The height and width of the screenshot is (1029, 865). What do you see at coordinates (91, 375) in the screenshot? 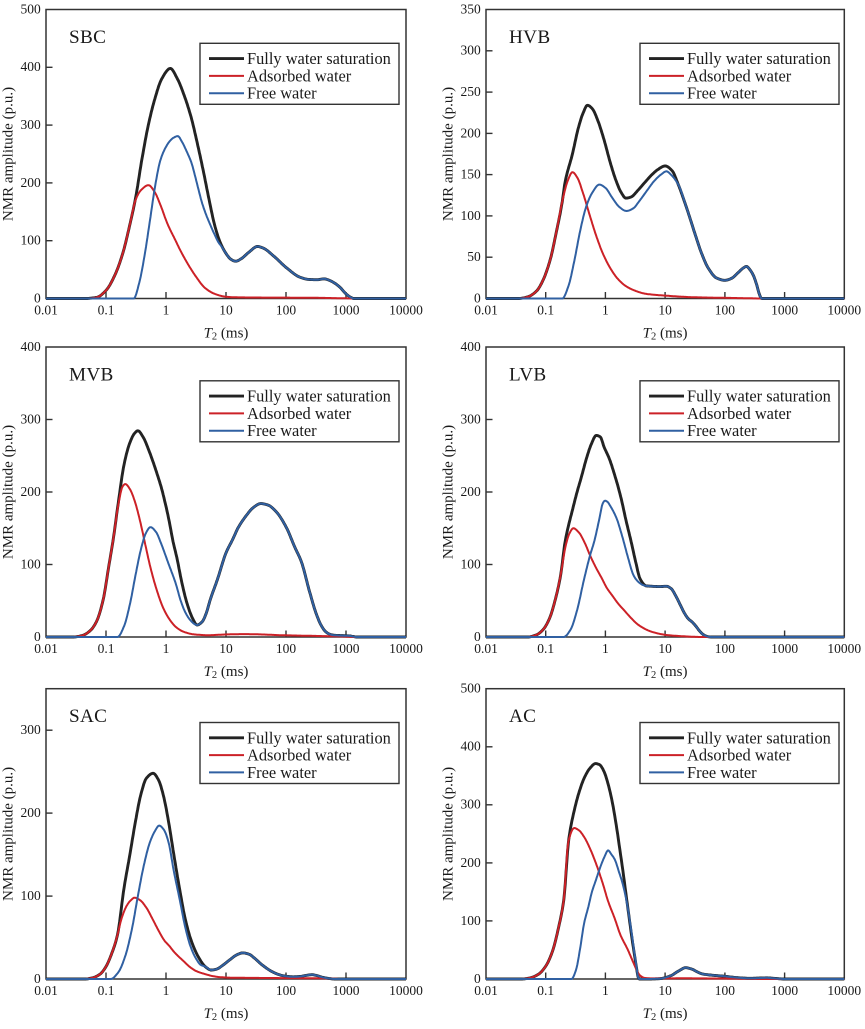
I see `svg-text: MVB` at bounding box center [91, 375].